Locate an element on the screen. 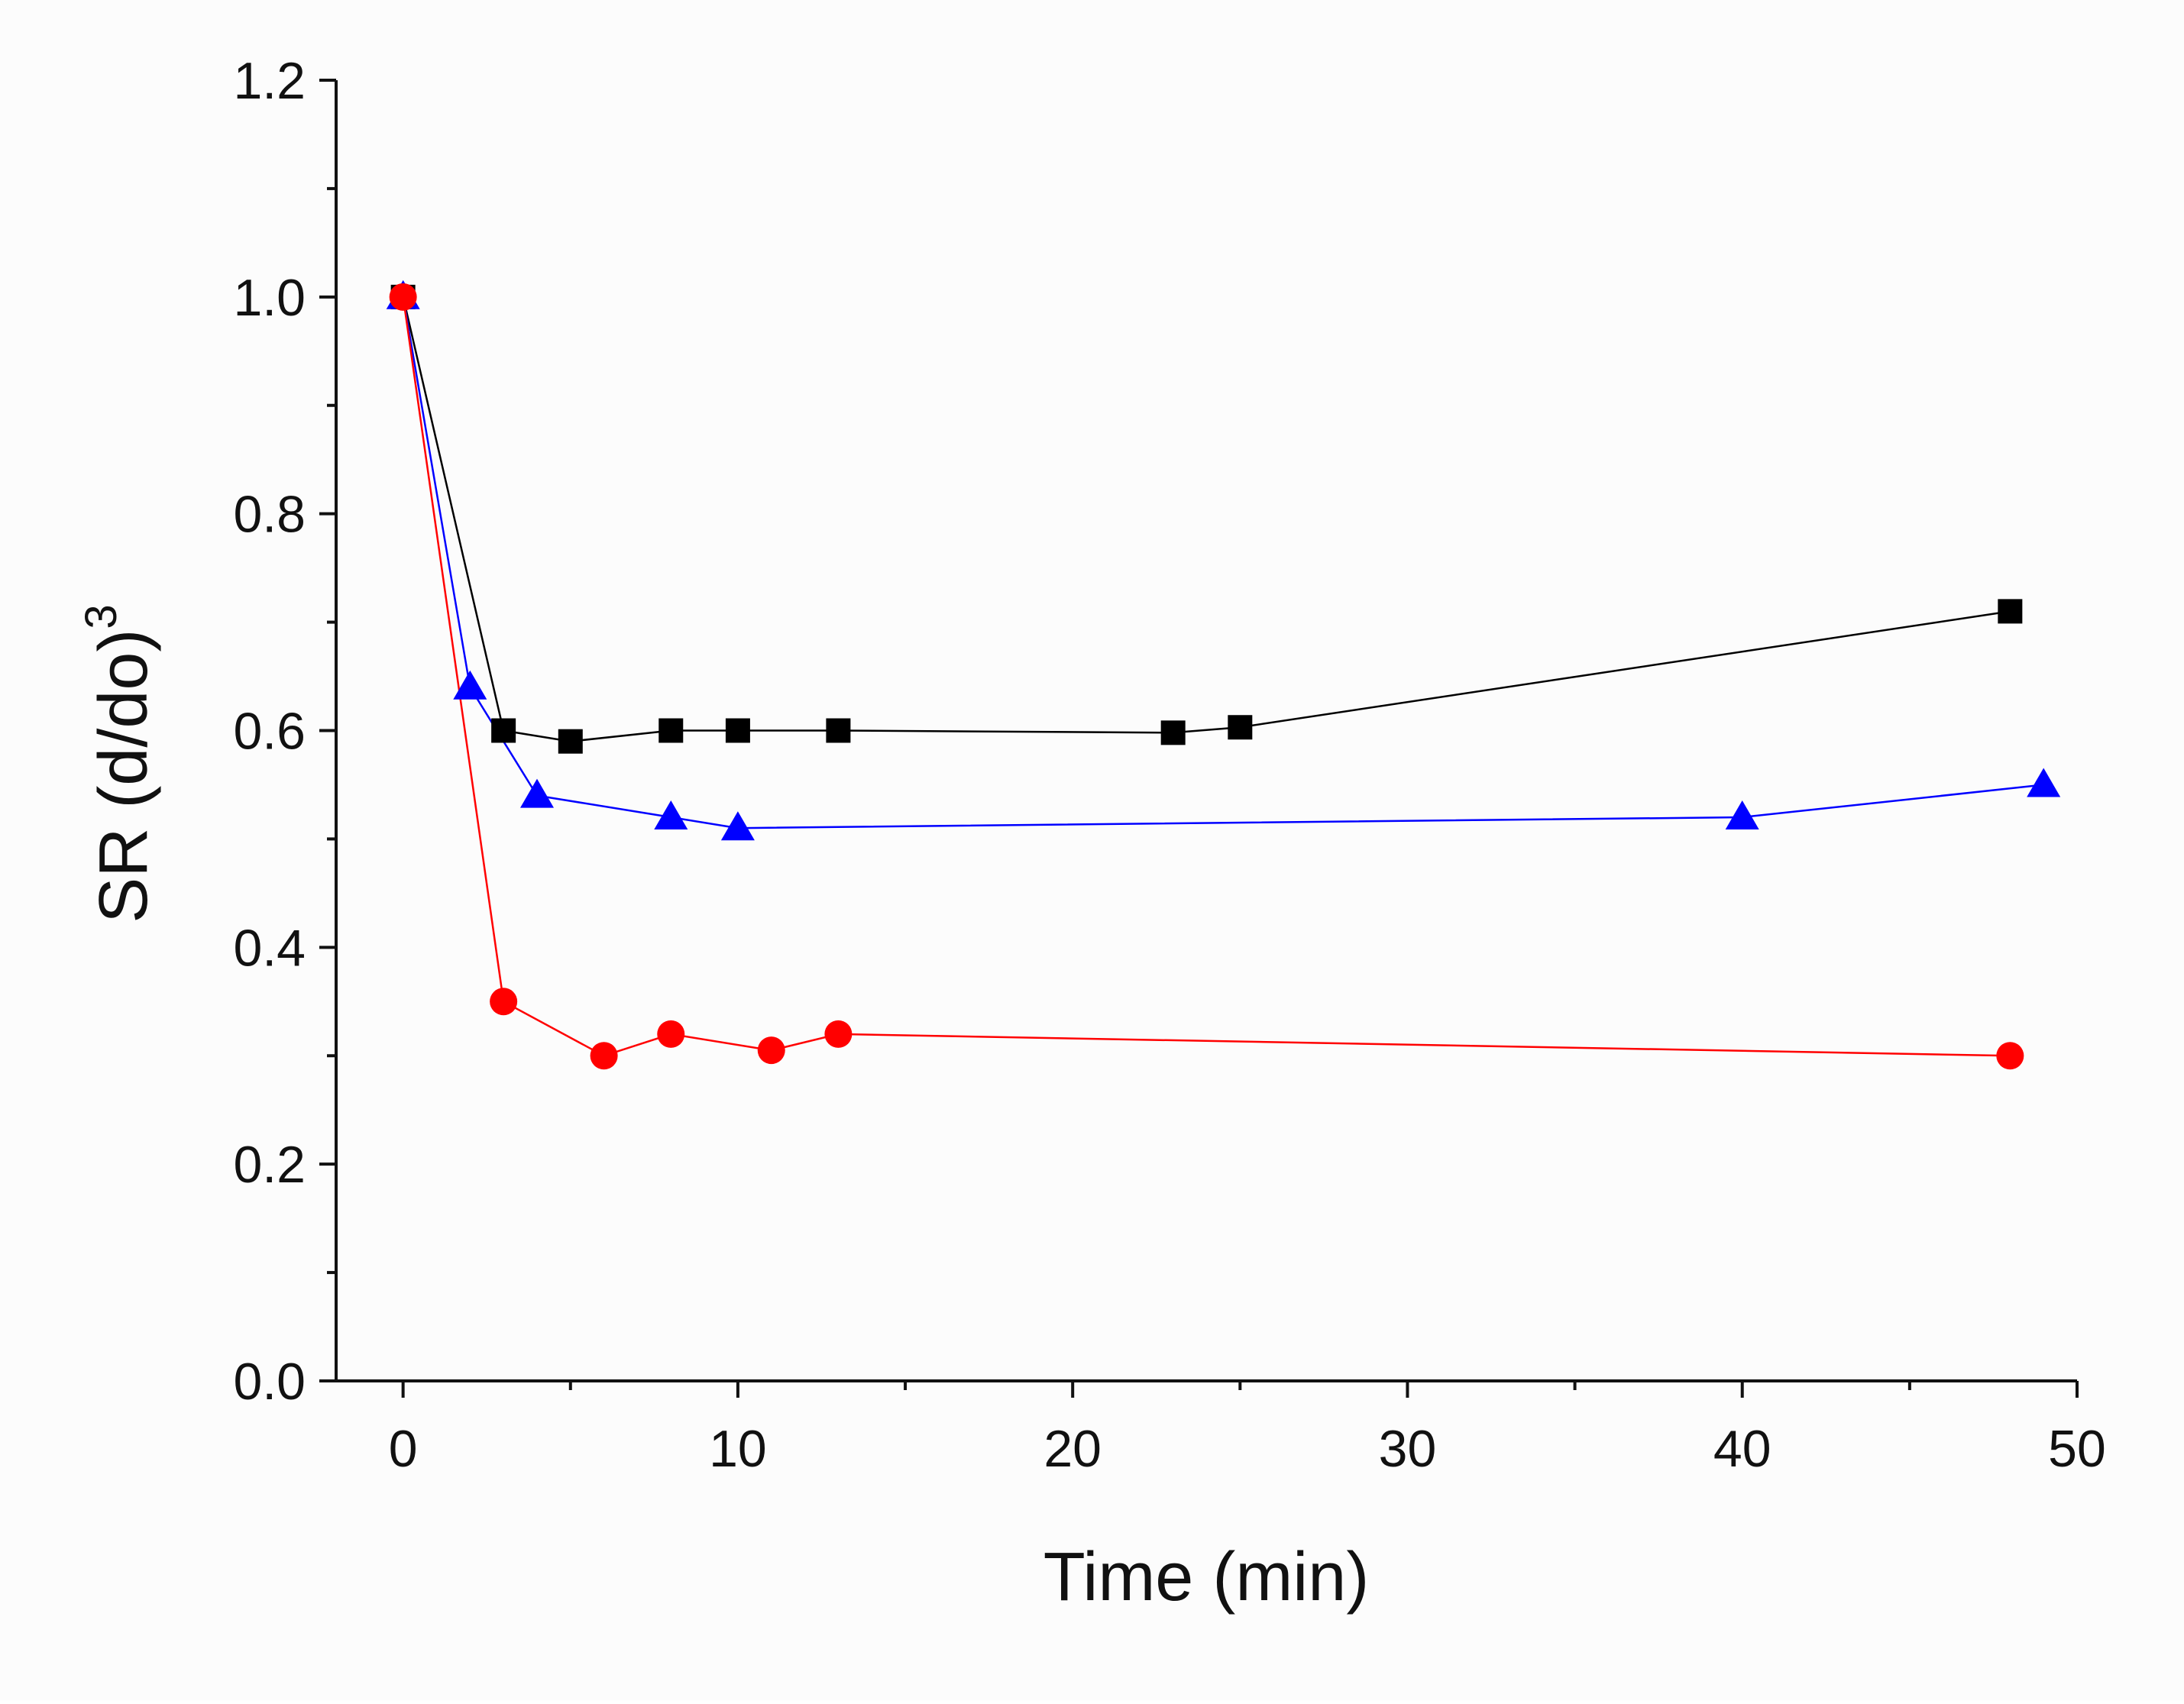  y-tick-label: 0.2 is located at coordinates (269, 1165).